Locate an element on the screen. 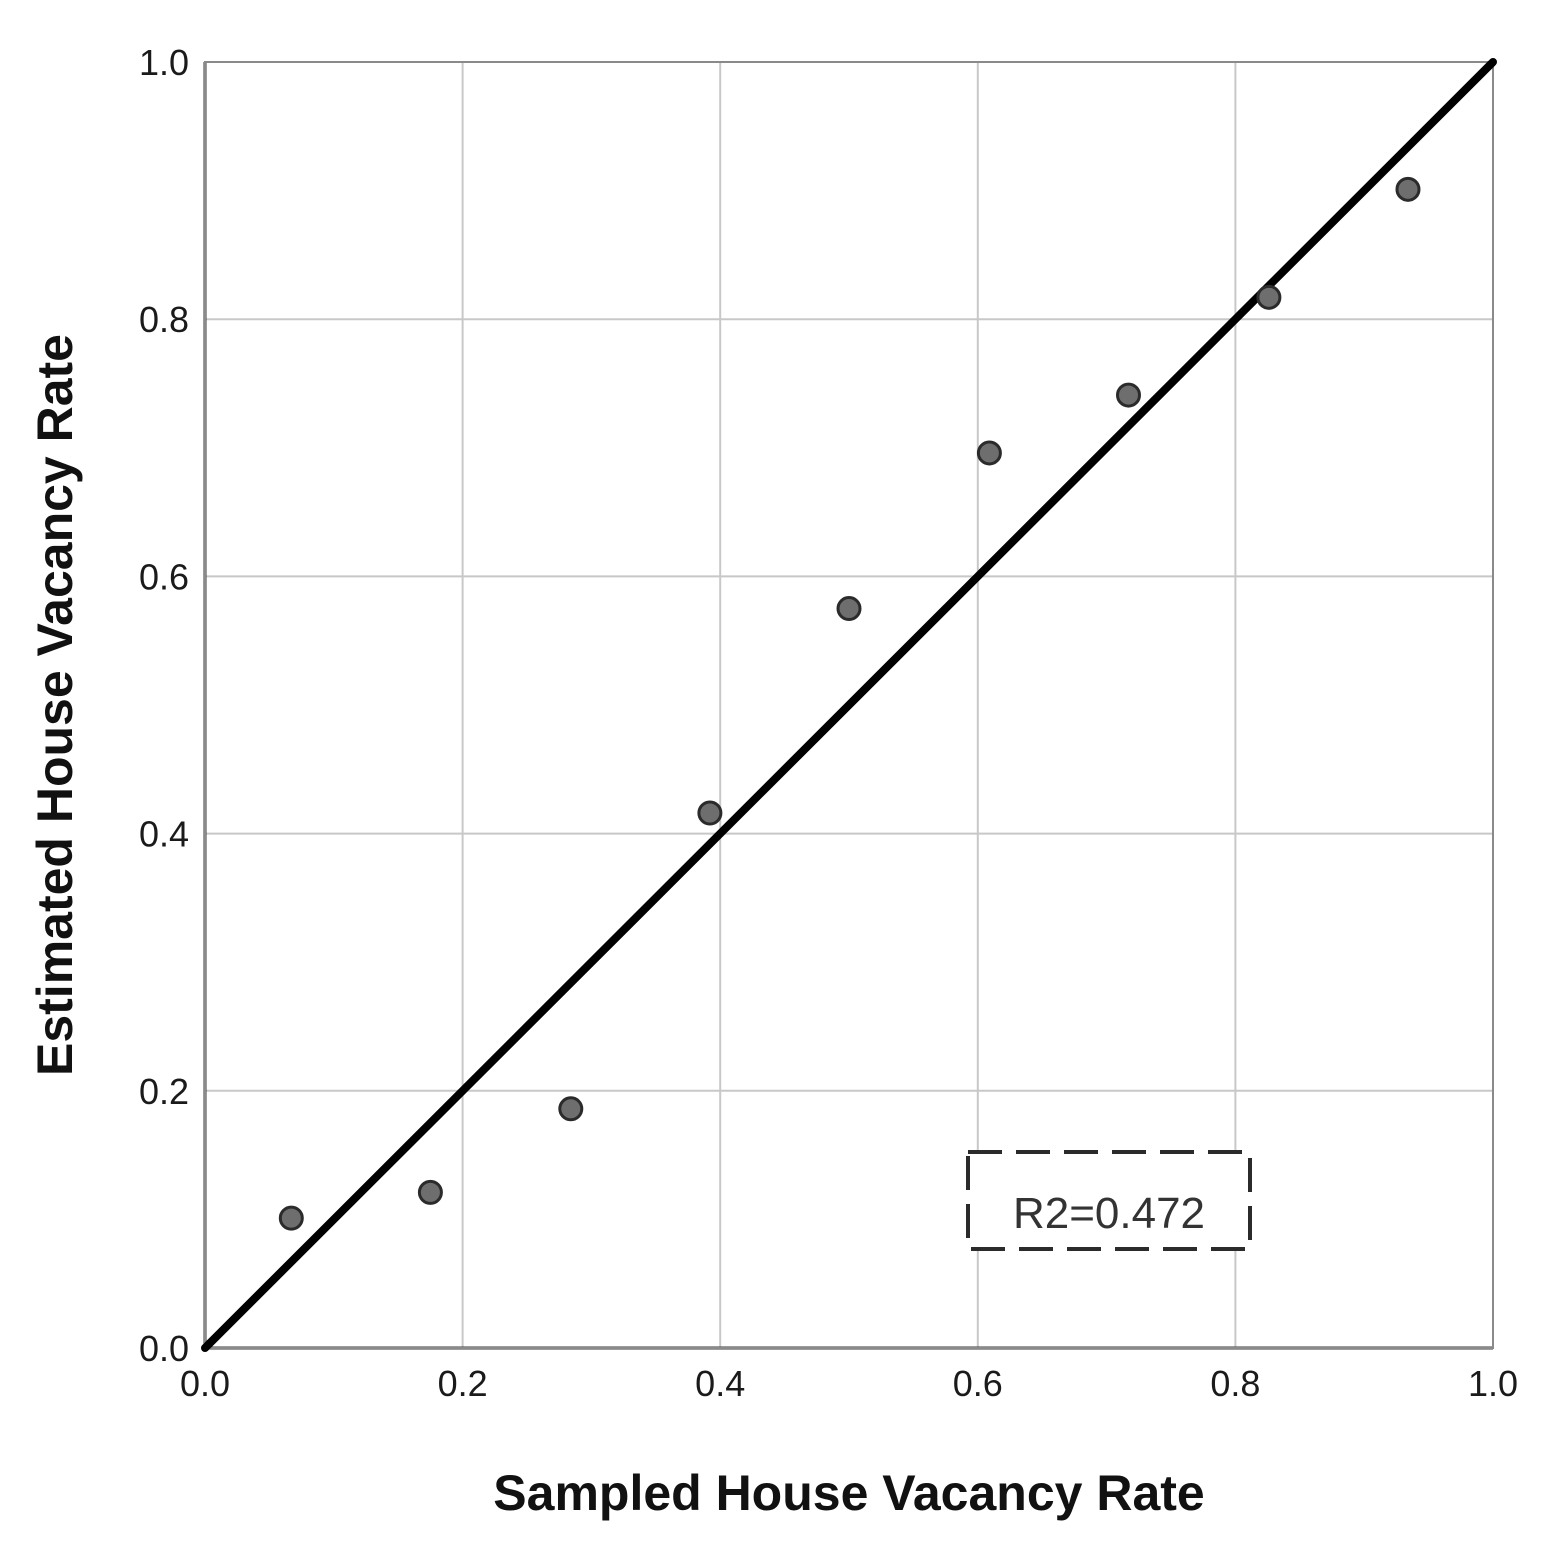  y-tick-label: 0.2 is located at coordinates (164, 1091).